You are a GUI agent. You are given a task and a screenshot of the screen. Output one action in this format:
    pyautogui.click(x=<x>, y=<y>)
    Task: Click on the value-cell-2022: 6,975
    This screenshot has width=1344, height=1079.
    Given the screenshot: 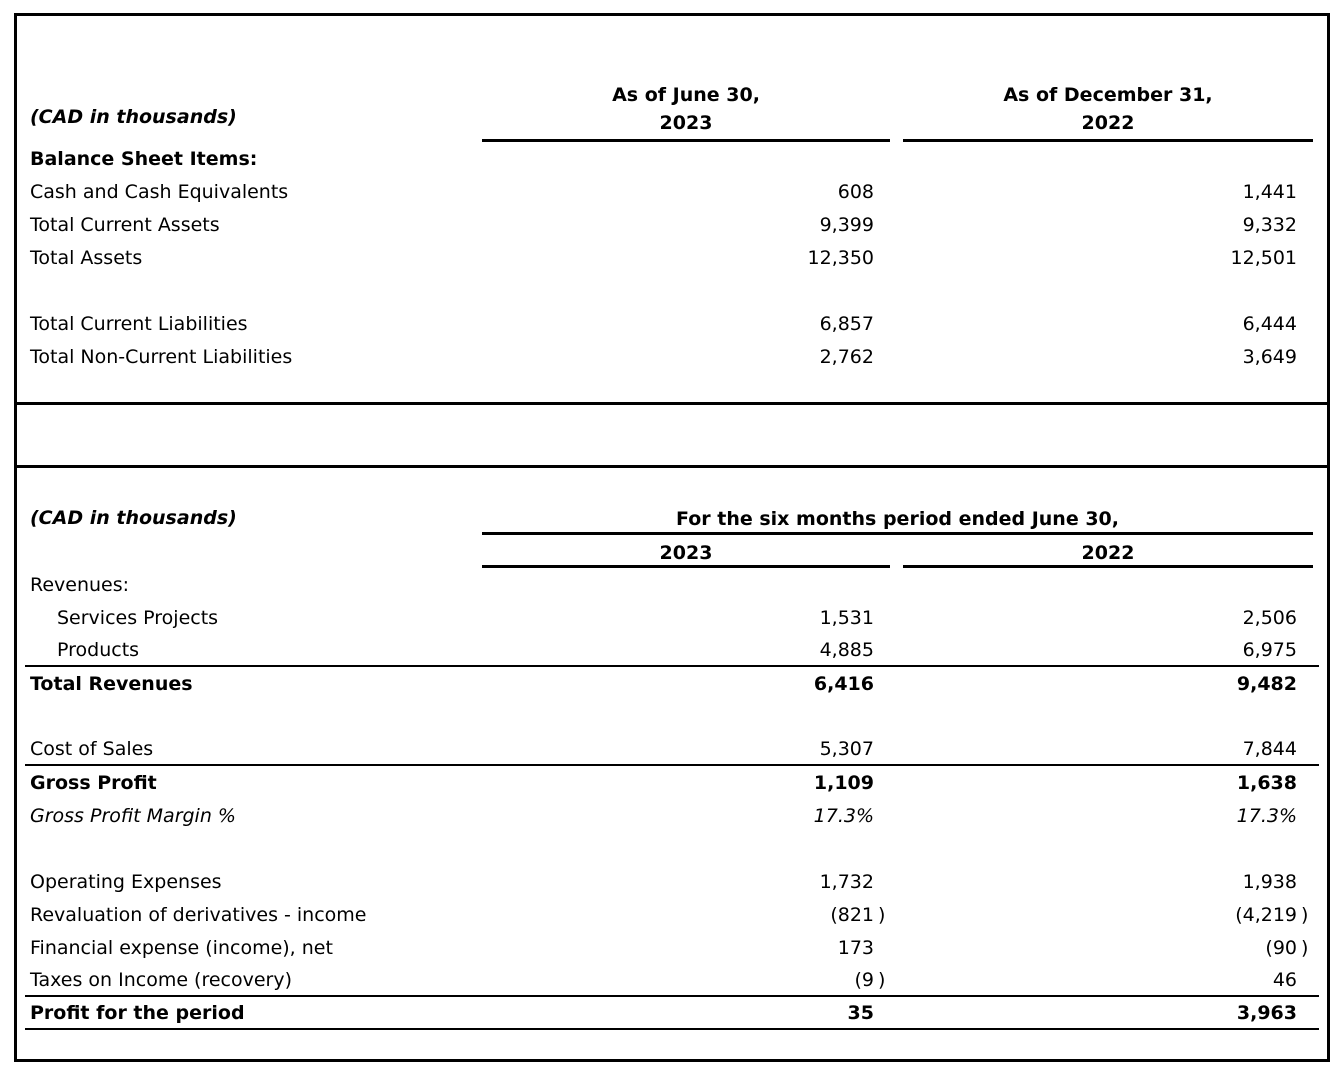 What is the action you would take?
    pyautogui.click(x=1108, y=650)
    